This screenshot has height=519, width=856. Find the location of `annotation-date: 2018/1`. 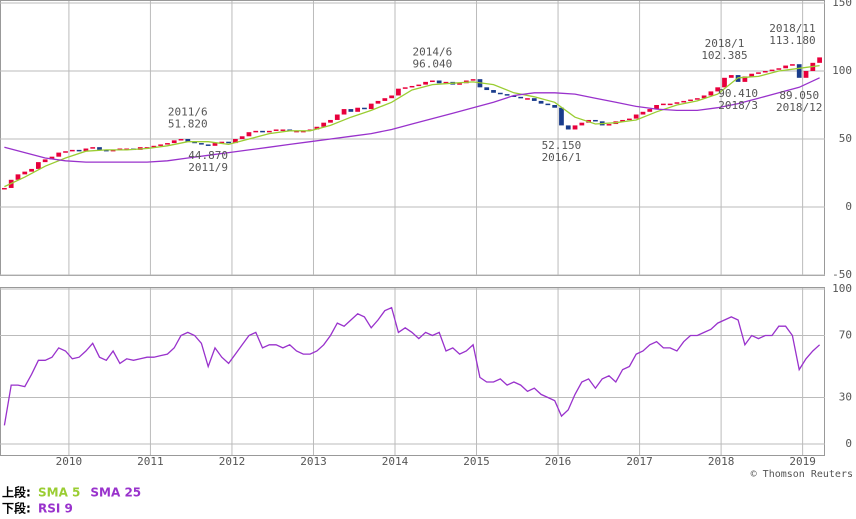

annotation-date: 2018/1 is located at coordinates (725, 43).